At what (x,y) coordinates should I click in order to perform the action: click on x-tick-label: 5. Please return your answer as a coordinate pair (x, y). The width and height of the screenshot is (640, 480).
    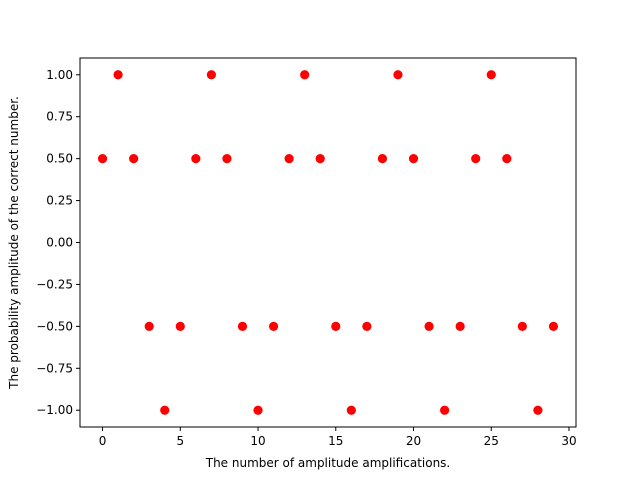
    Looking at the image, I should click on (180, 441).